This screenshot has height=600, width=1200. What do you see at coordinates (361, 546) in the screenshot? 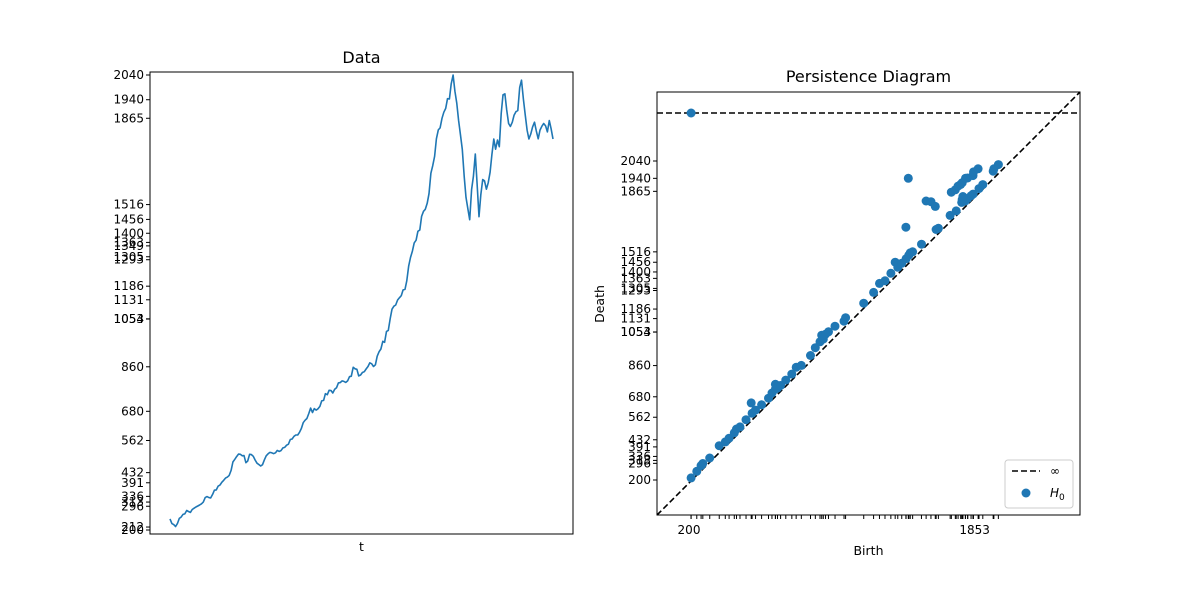
I see `x-axis-label-data: t` at bounding box center [361, 546].